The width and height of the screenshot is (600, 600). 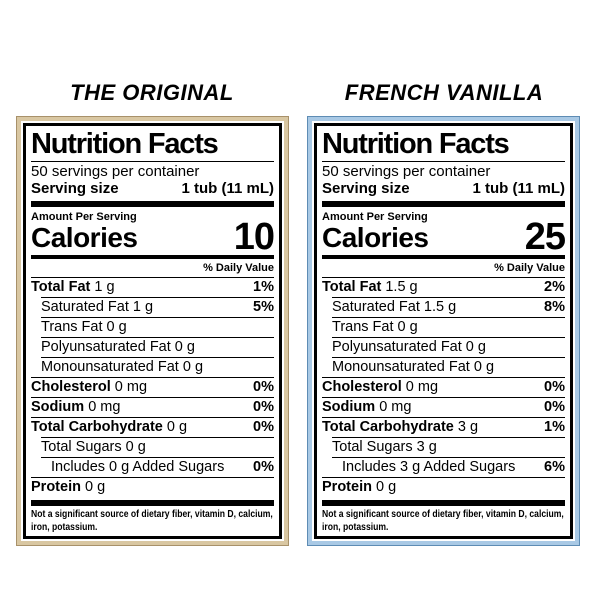 I want to click on flavor-title-french-vanilla: FRENCH VANILLA, so click(x=444, y=92).